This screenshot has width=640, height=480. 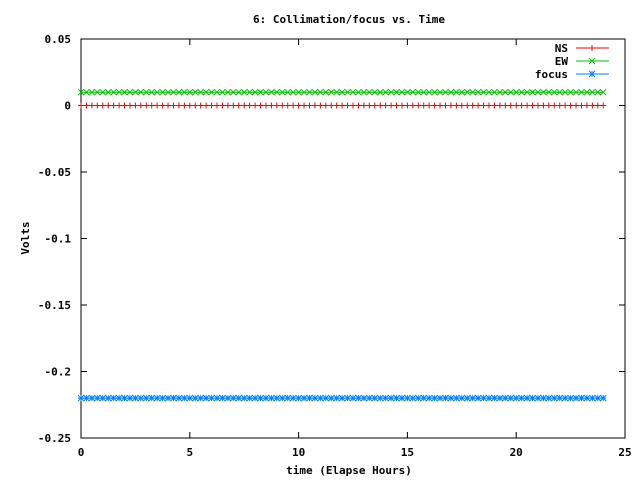 I want to click on y-tick-label: -0.15, so click(x=54, y=305).